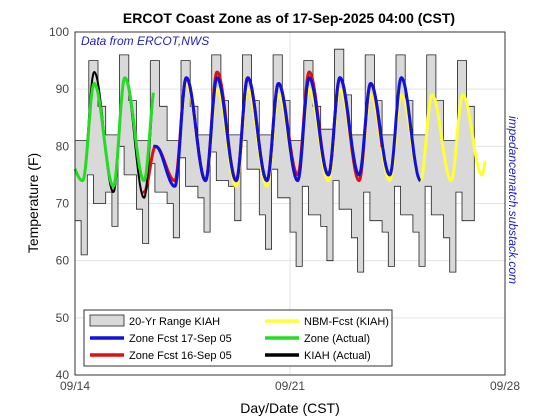 This screenshot has width=560, height=420. I want to click on x-tick-labels: 09/14 09/21 09/28, so click(290, 386).